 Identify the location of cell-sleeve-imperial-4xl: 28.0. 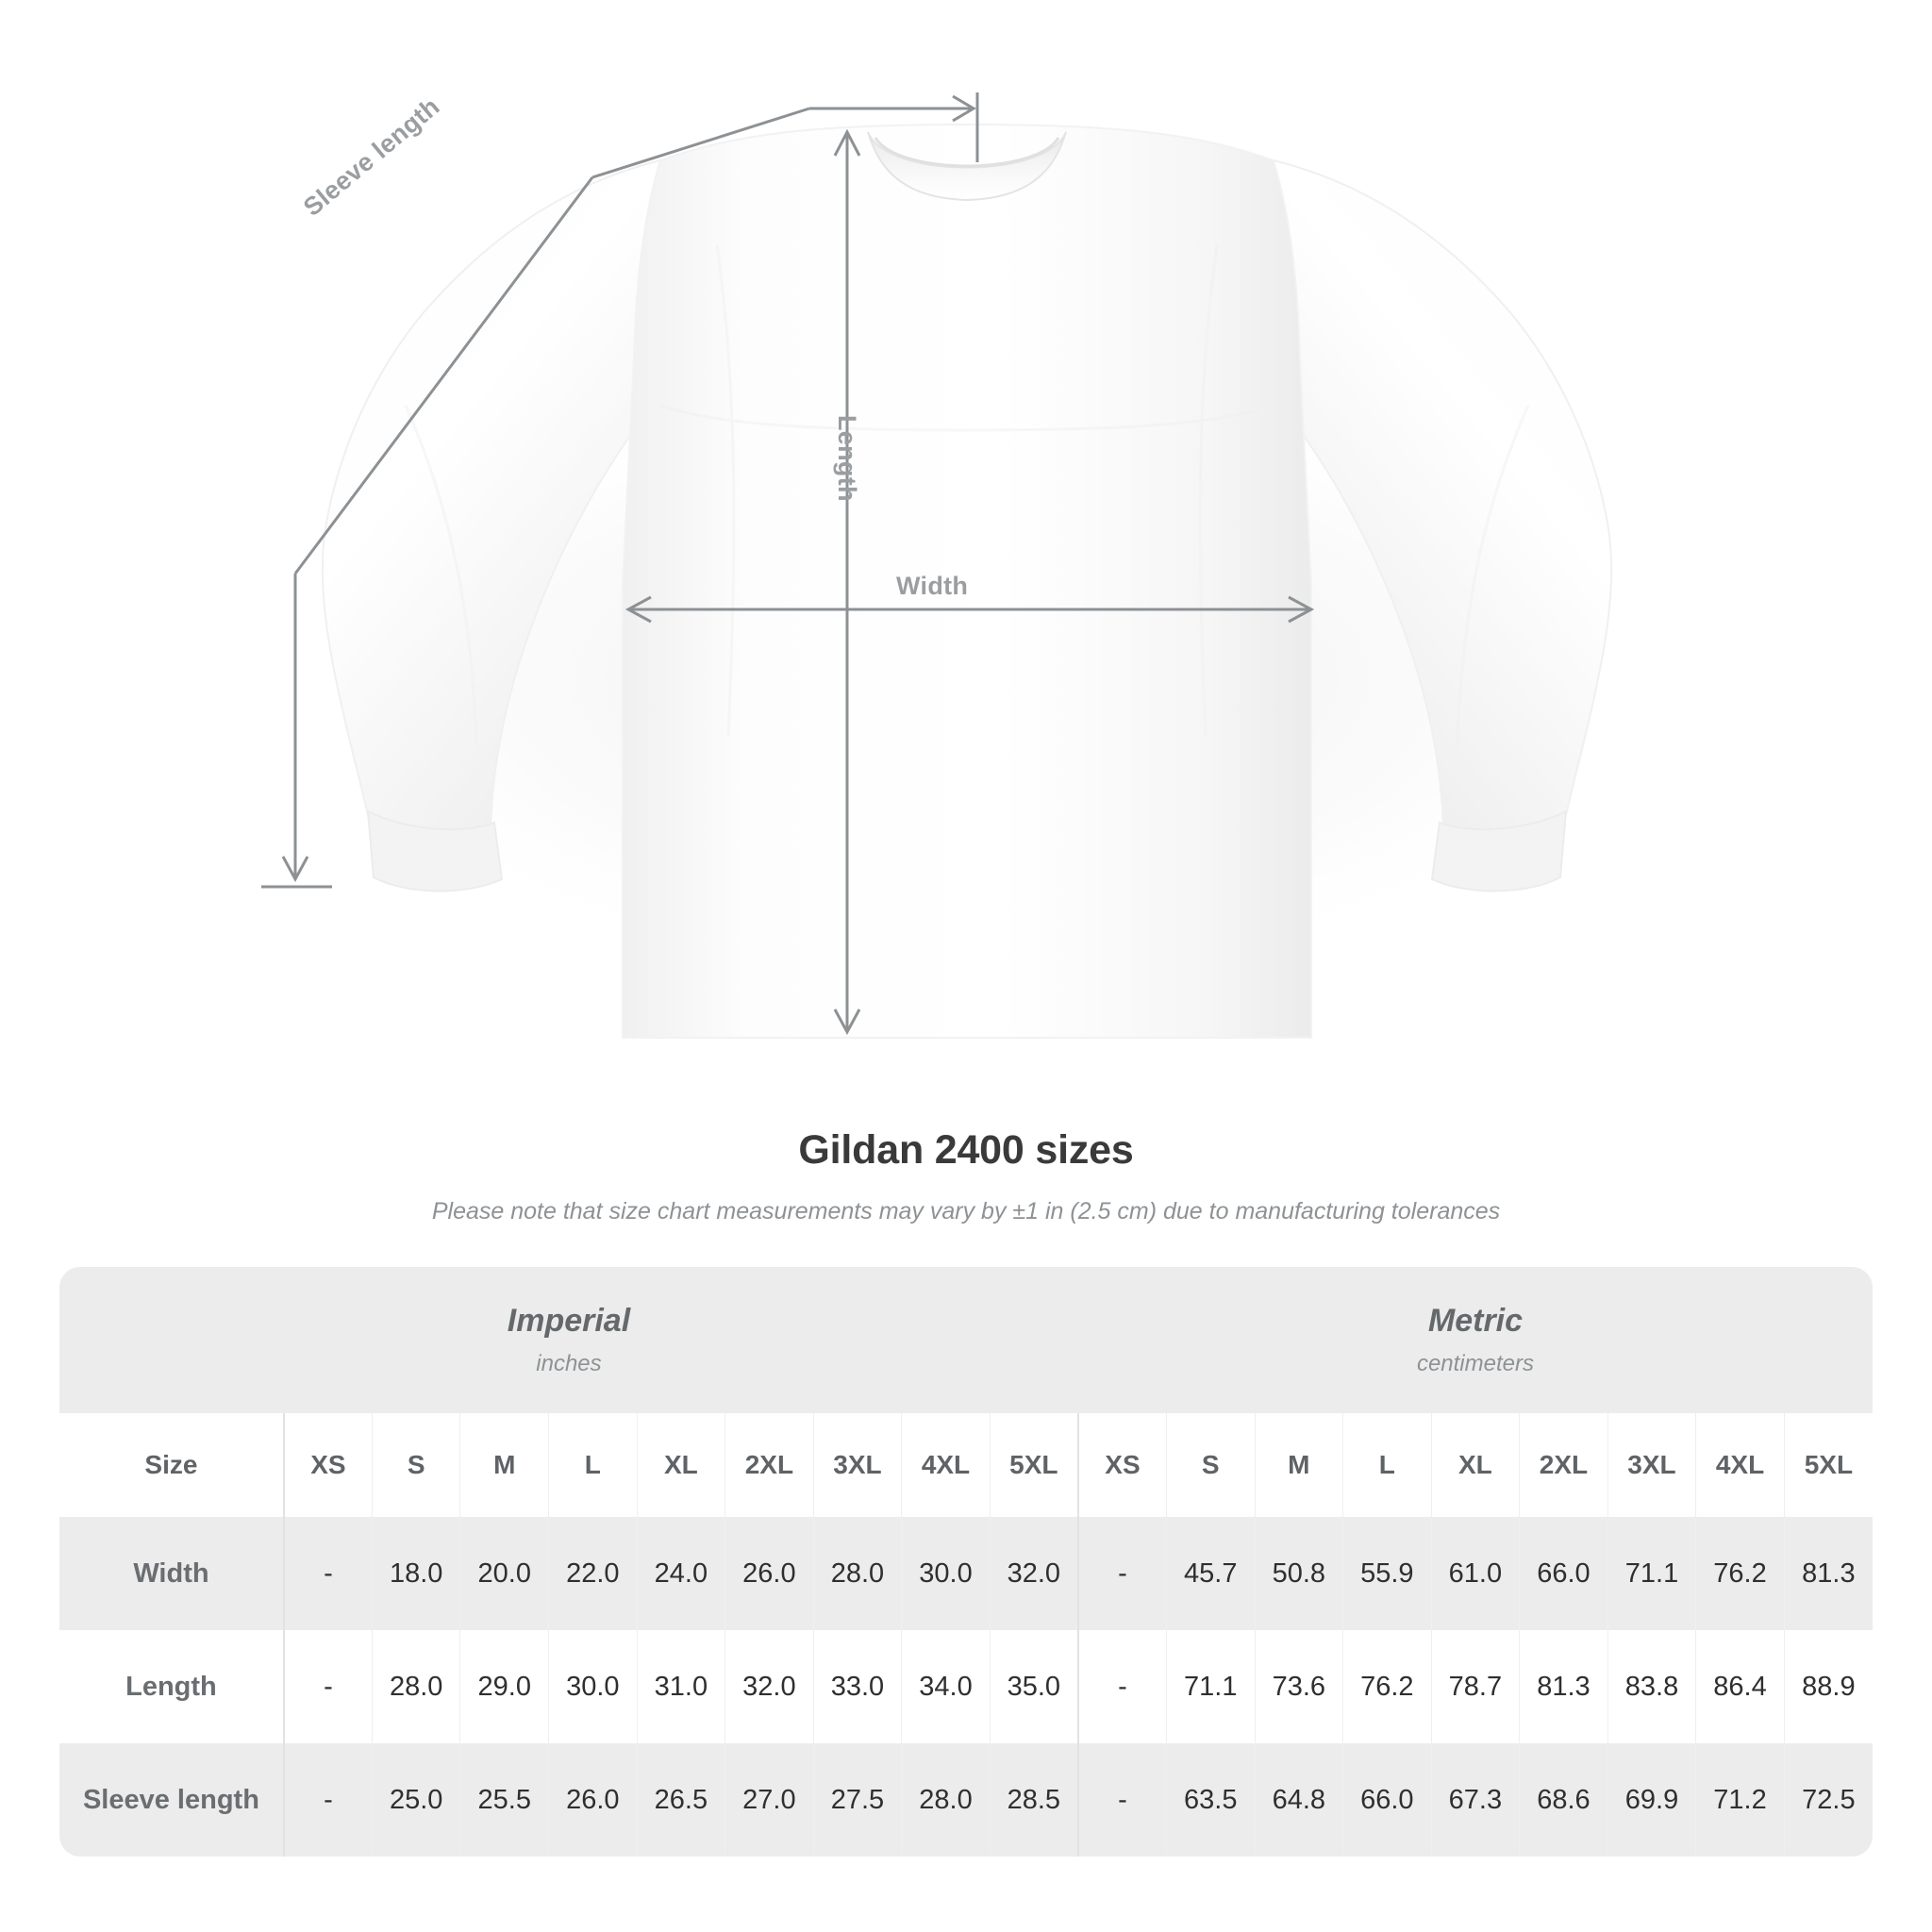
(946, 1800).